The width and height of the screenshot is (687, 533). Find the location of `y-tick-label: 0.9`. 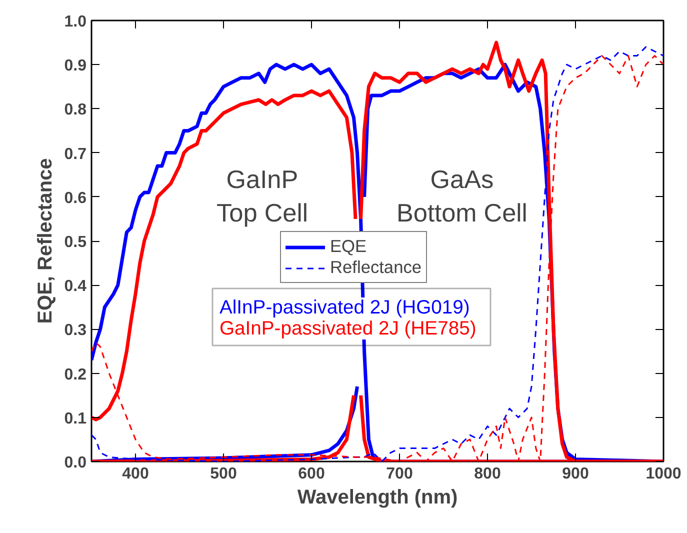

y-tick-label: 0.9 is located at coordinates (75, 66).